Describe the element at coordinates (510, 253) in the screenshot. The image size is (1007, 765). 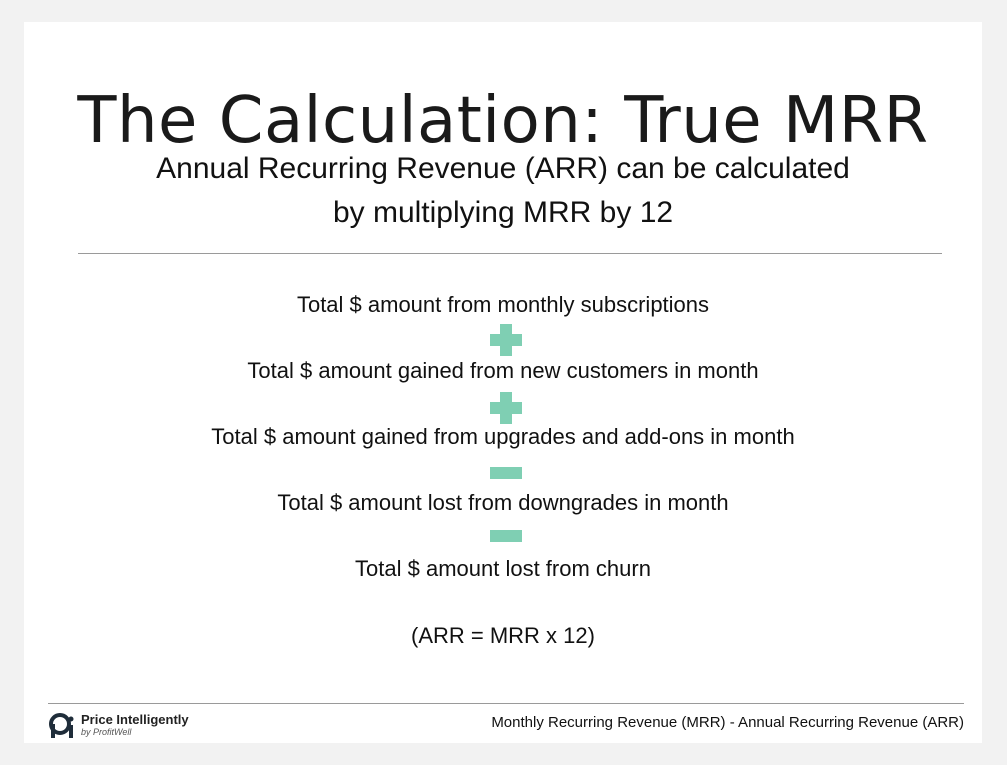
I see `title-divider` at that location.